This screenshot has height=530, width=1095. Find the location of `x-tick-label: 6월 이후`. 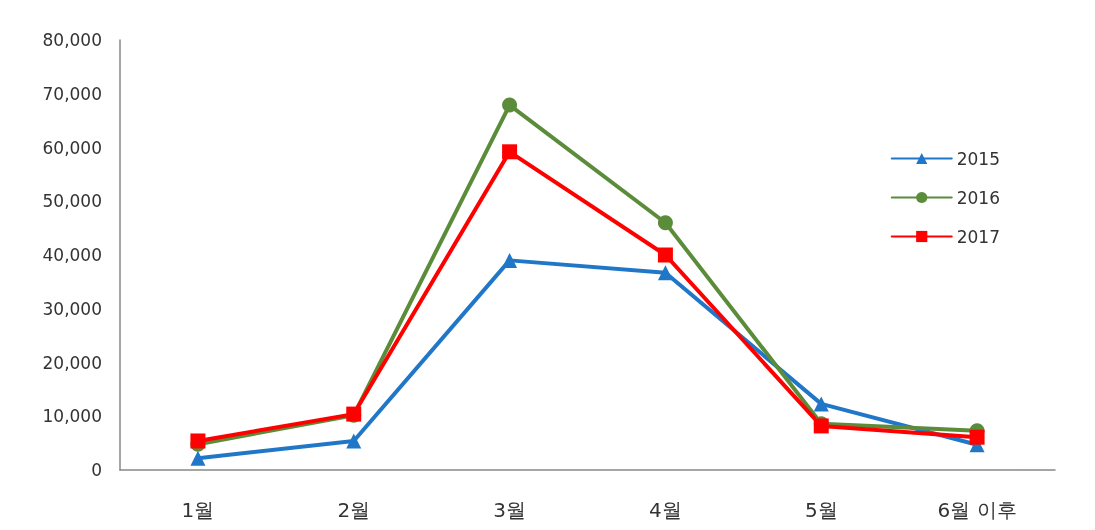

x-tick-label: 6월 이후 is located at coordinates (977, 510).